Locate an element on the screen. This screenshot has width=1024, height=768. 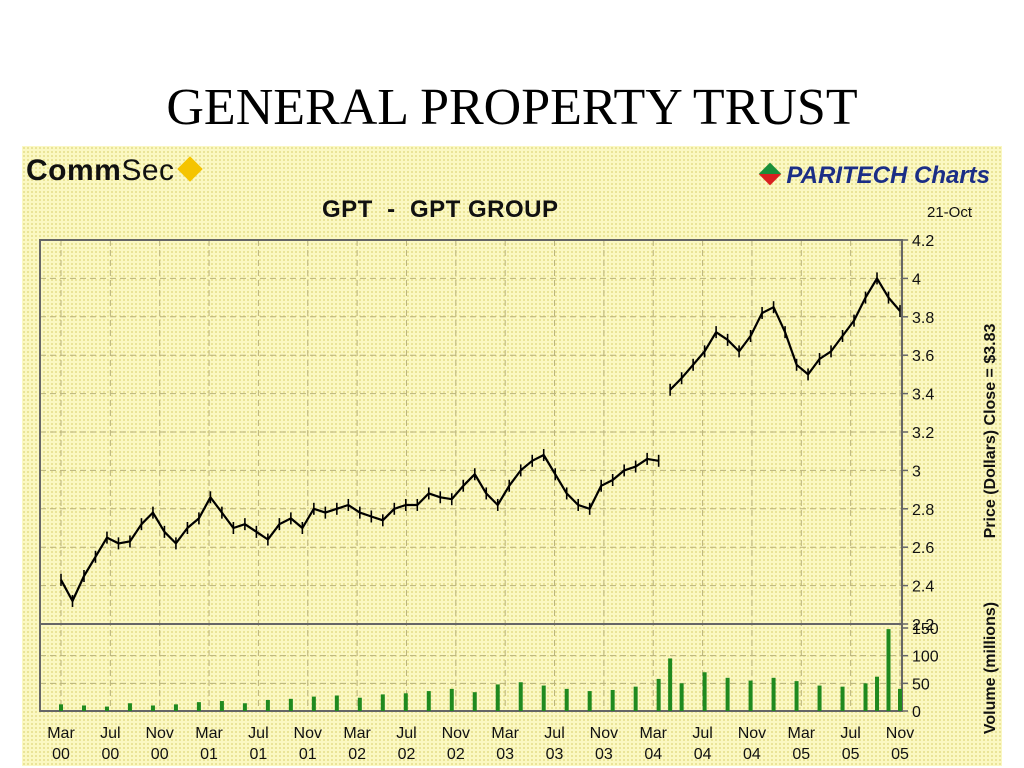
price-axis-label: Price (Dollars) Close = $3.83 is located at coordinates (990, 431).